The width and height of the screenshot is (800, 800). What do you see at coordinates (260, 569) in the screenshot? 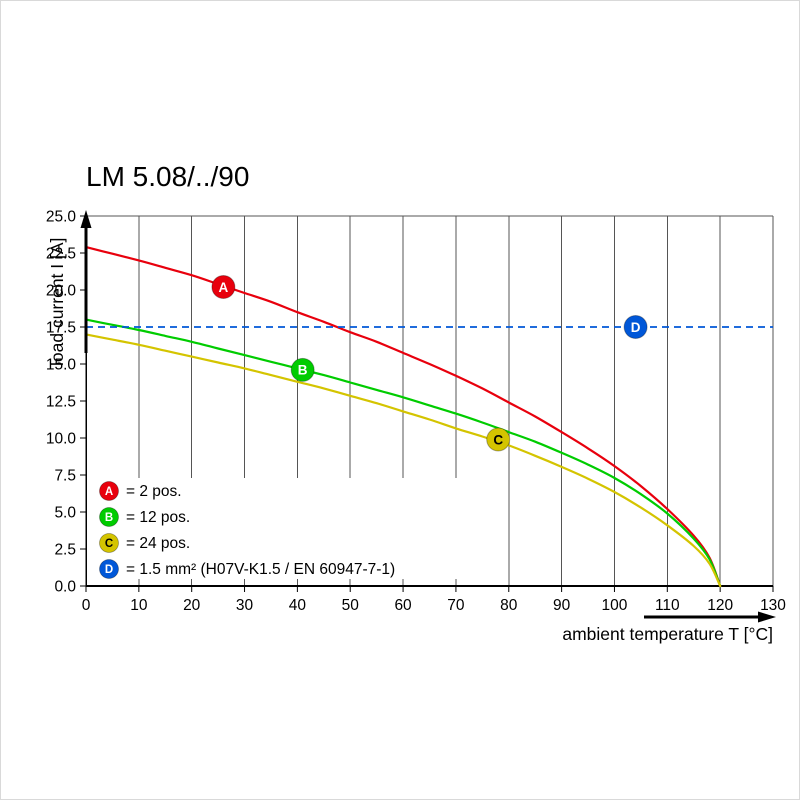
I see `legend-item-label: = 1.5 mm² (H07V-K1.5 / EN 60947-7-1)` at bounding box center [260, 569].